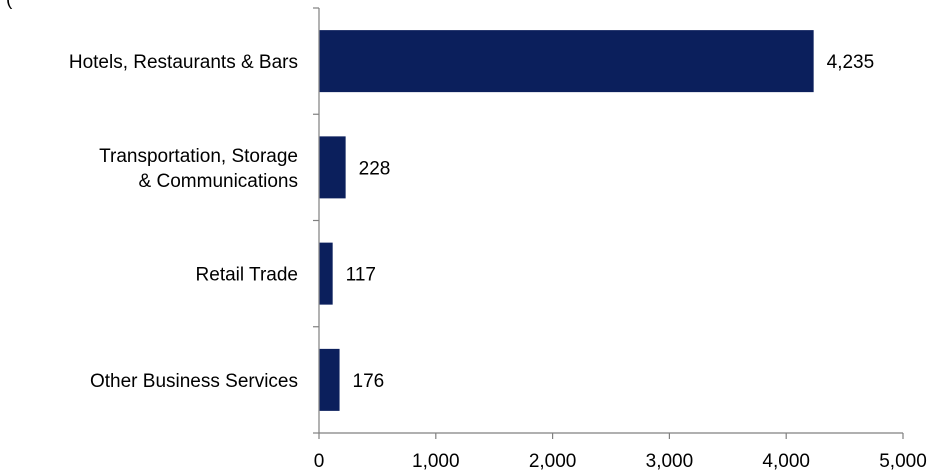 The image size is (941, 473). What do you see at coordinates (198, 156) in the screenshot?
I see `category-label-line: Transportation, Storage` at bounding box center [198, 156].